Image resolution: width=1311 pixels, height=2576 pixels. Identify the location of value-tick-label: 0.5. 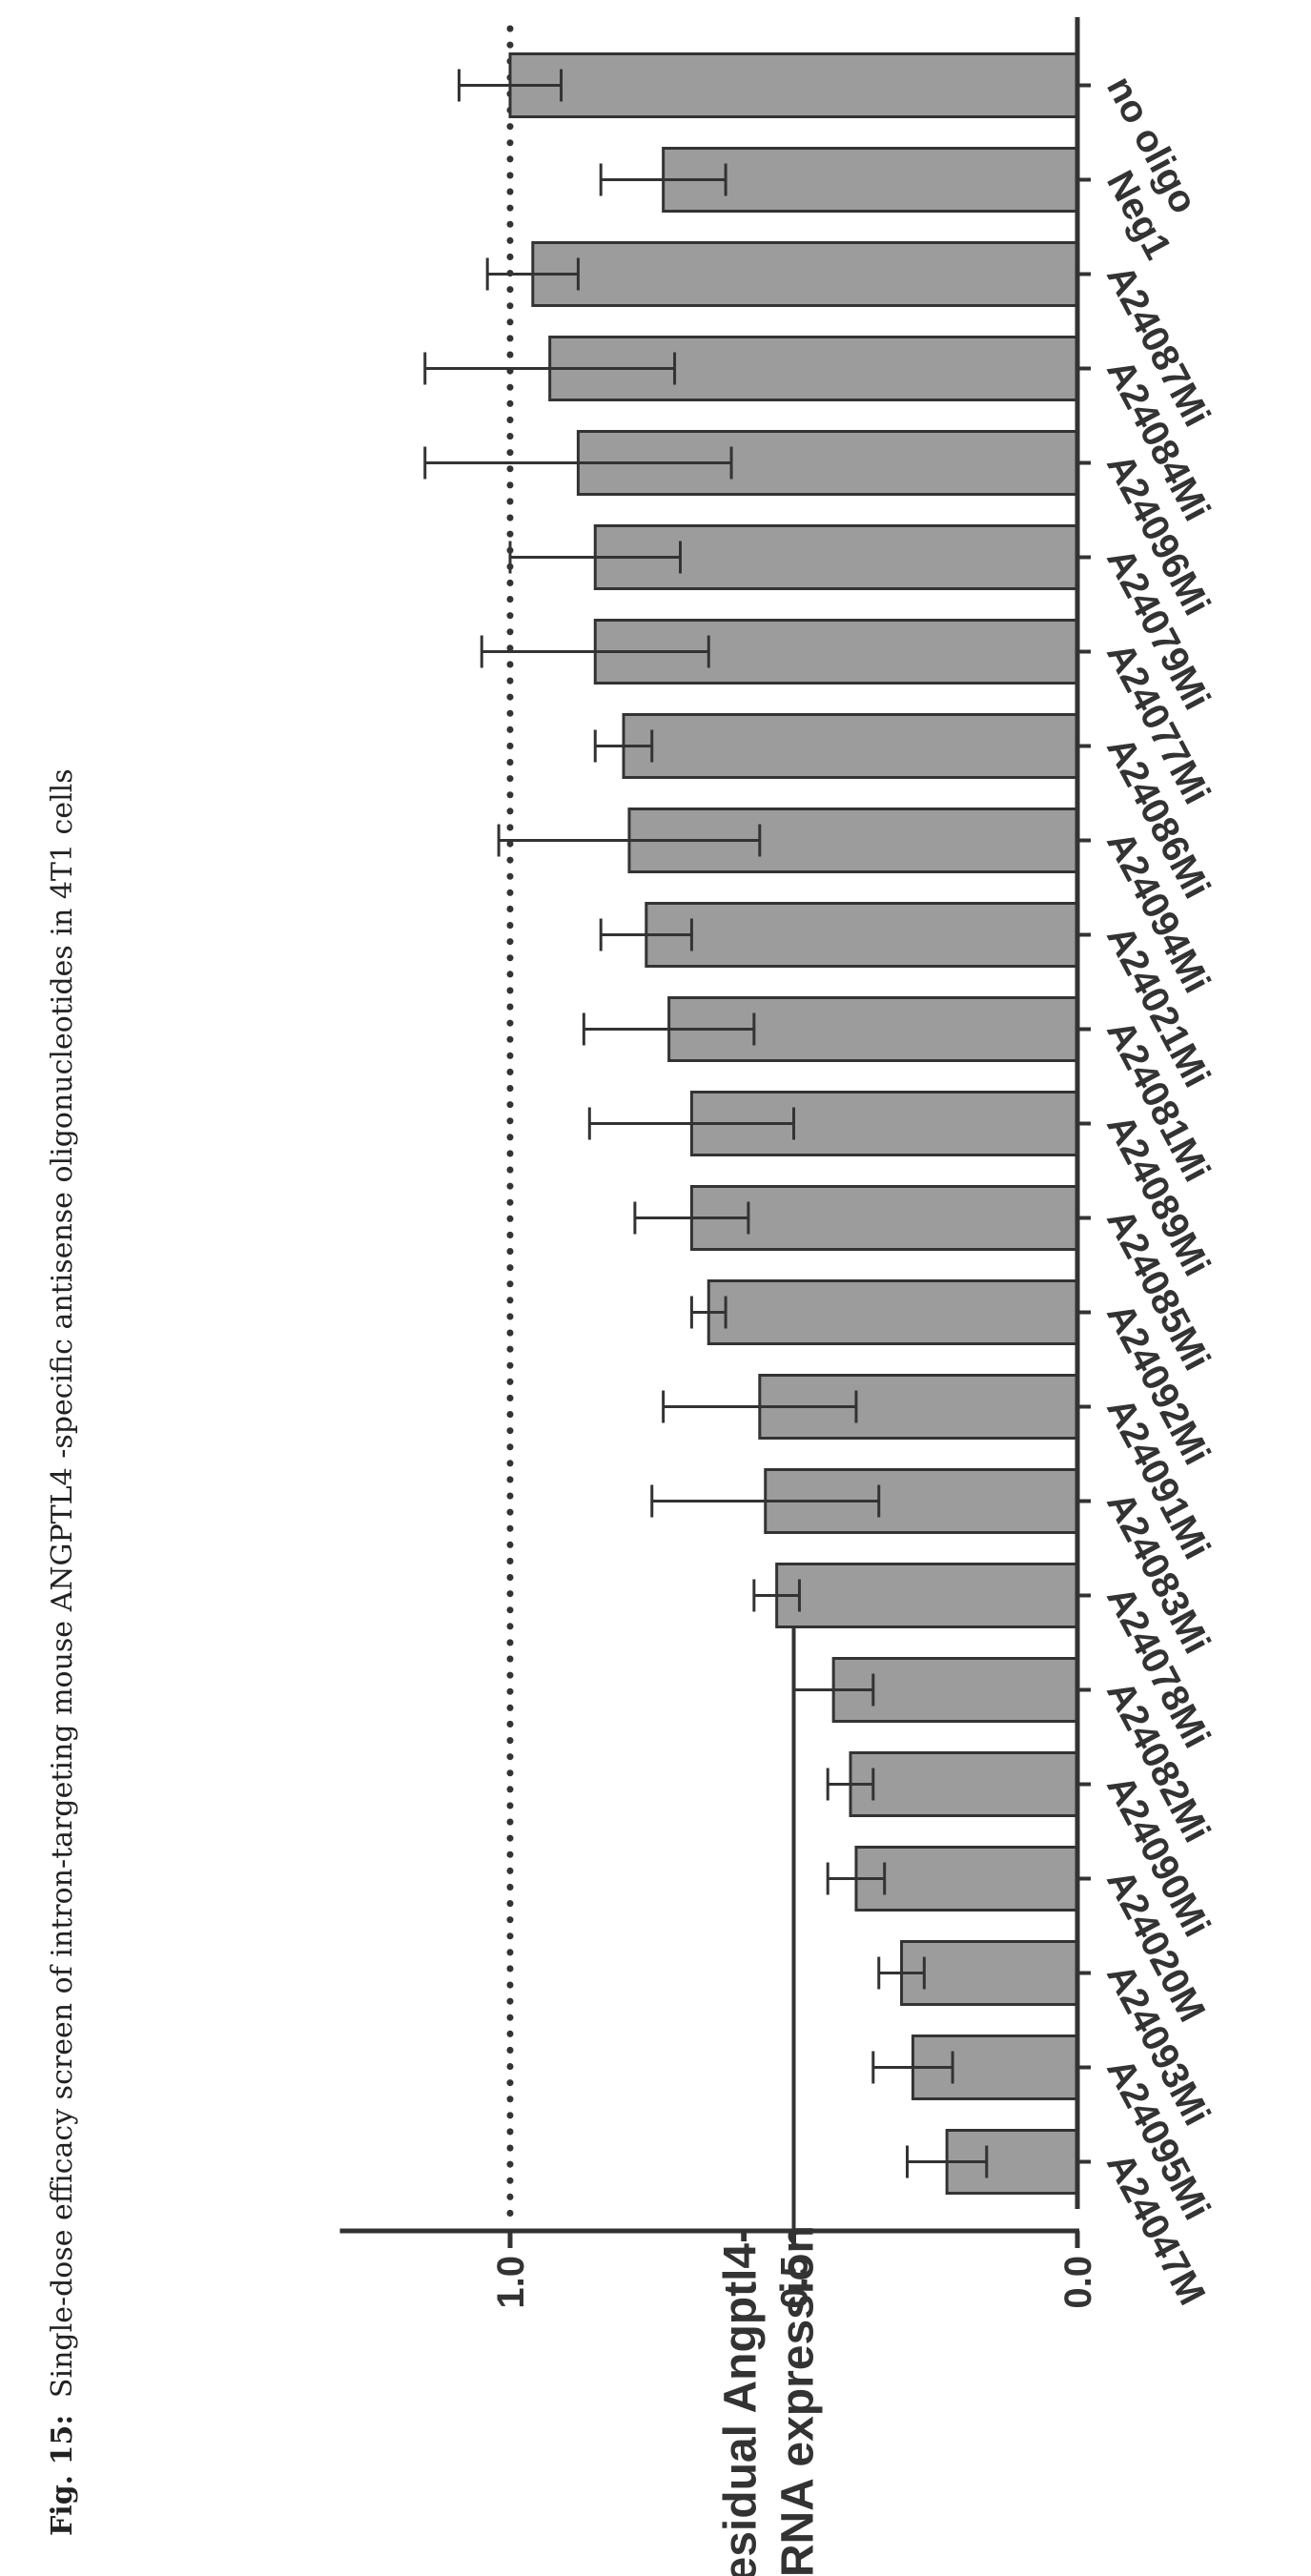
(795, 2282).